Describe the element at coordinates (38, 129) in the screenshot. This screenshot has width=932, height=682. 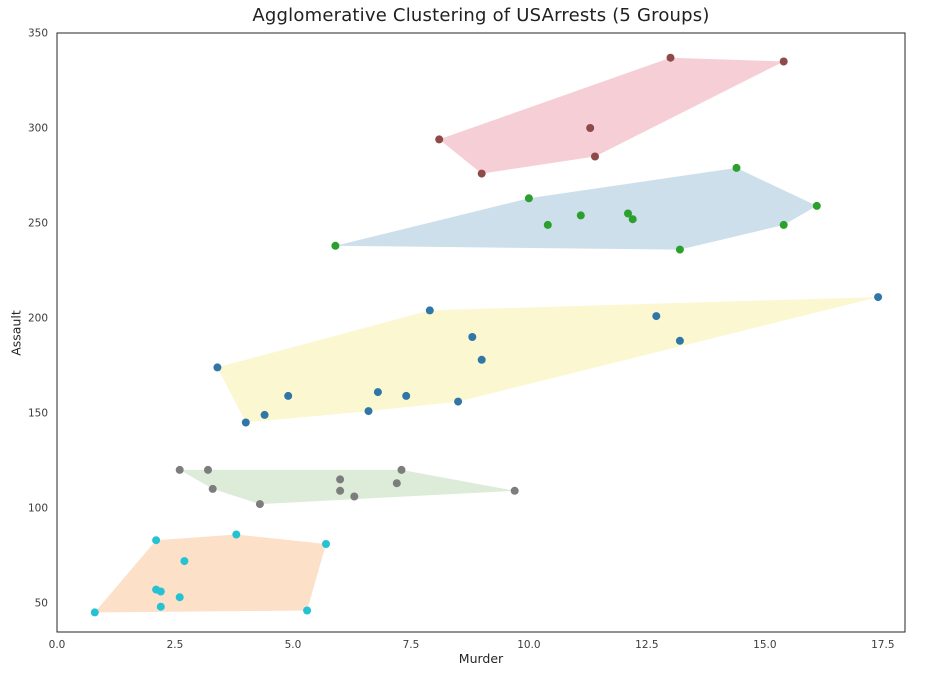
I see `y-tick-label: 300` at that location.